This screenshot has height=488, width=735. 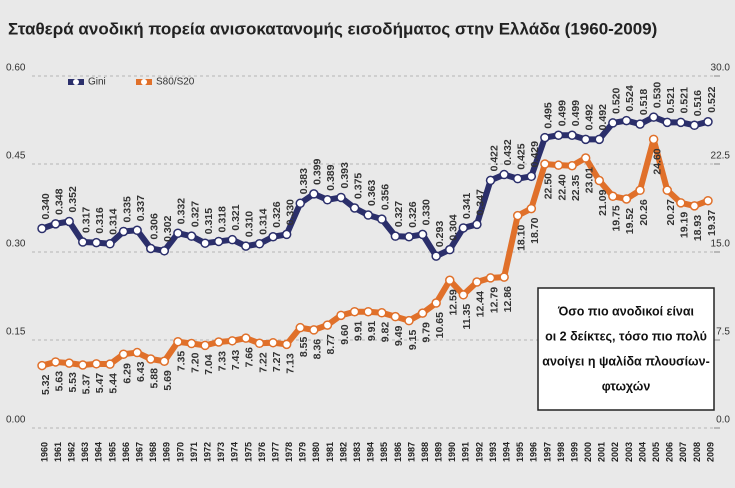 What do you see at coordinates (73, 382) in the screenshot?
I see `data-label: 5.53` at bounding box center [73, 382].